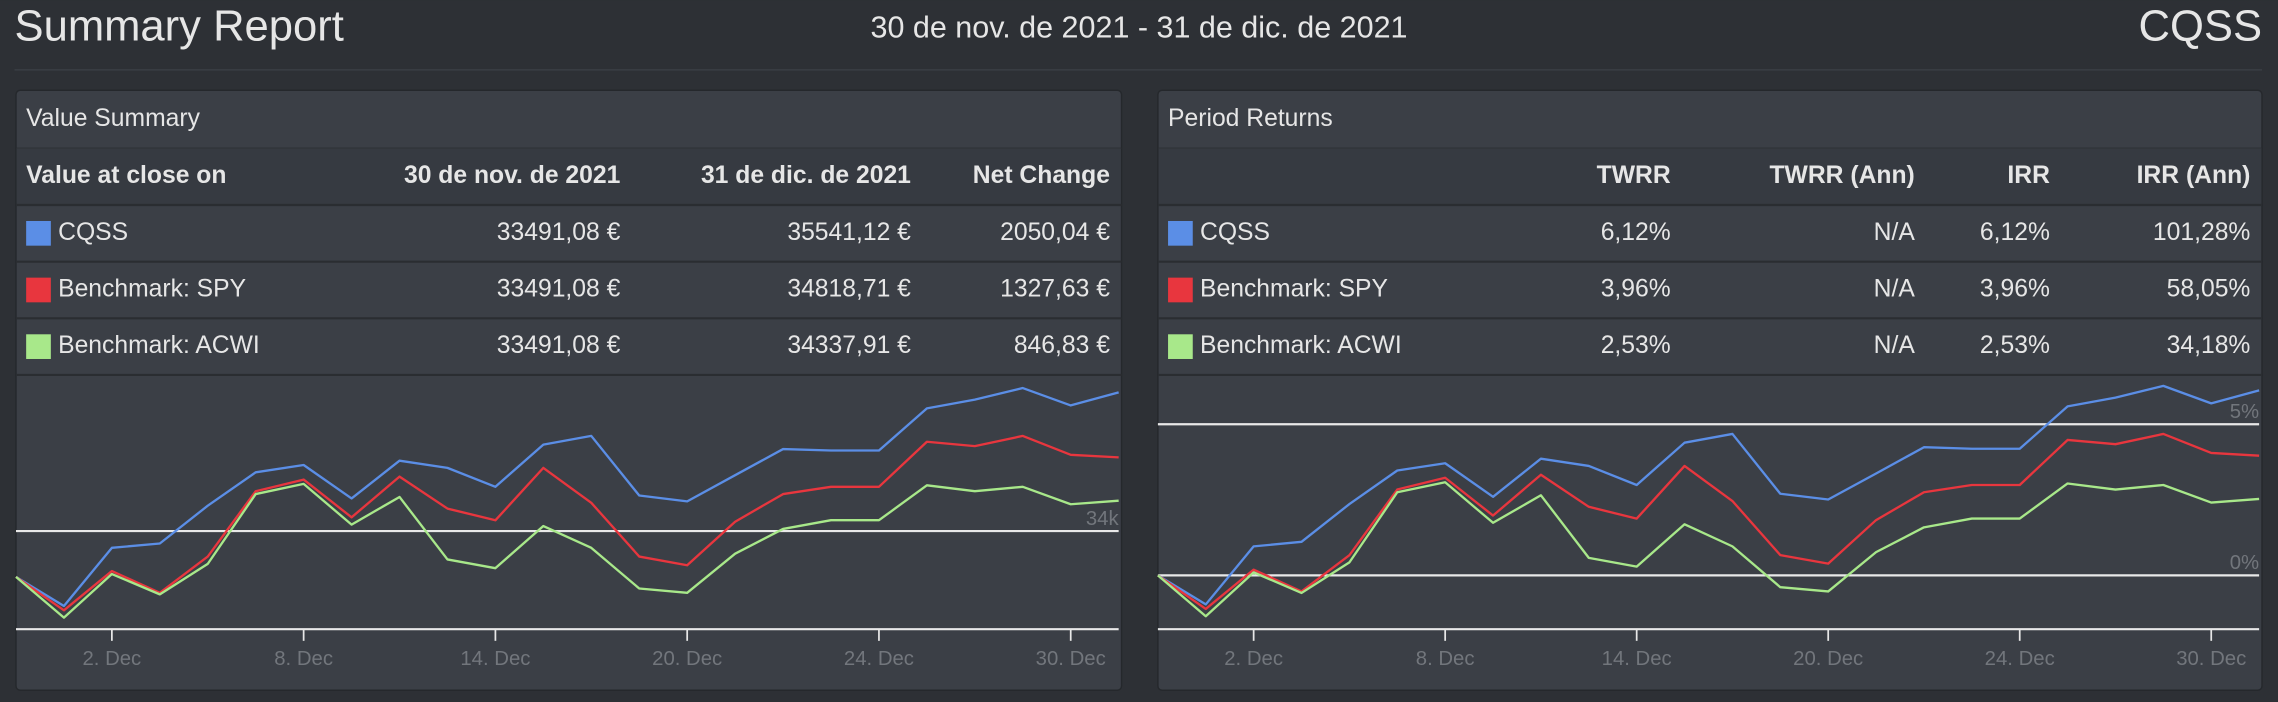 The height and width of the screenshot is (702, 2278). Describe the element at coordinates (2201, 27) in the screenshot. I see `account-name: CQSS` at that location.